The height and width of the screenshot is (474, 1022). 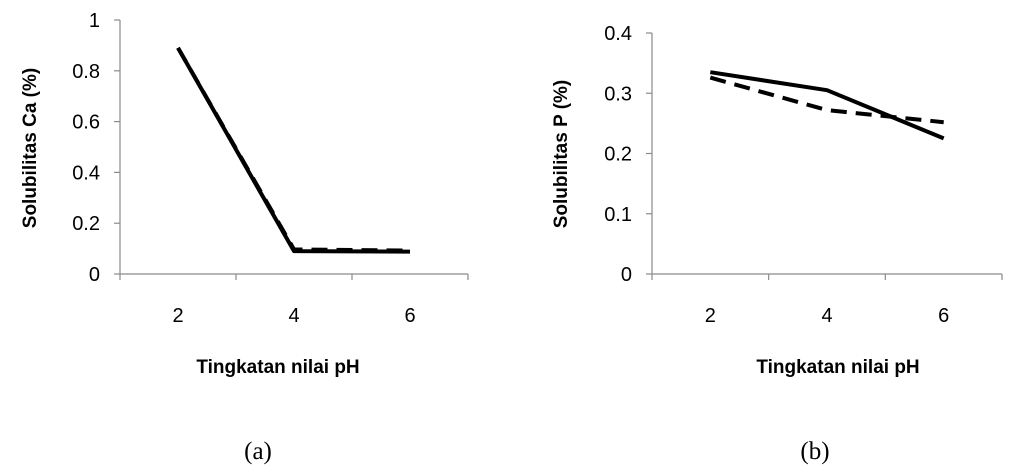 What do you see at coordinates (618, 94) in the screenshot?
I see `y-tick-label: 0.3` at bounding box center [618, 94].